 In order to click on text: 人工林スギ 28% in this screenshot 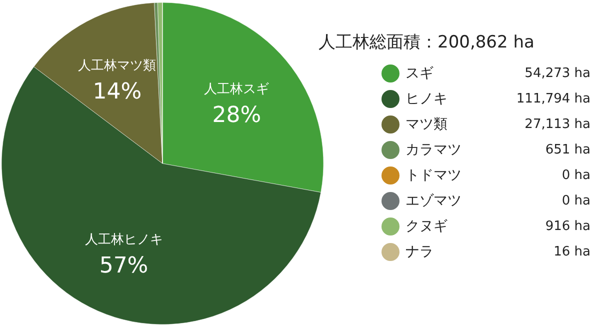, I will do `click(237, 105)`.